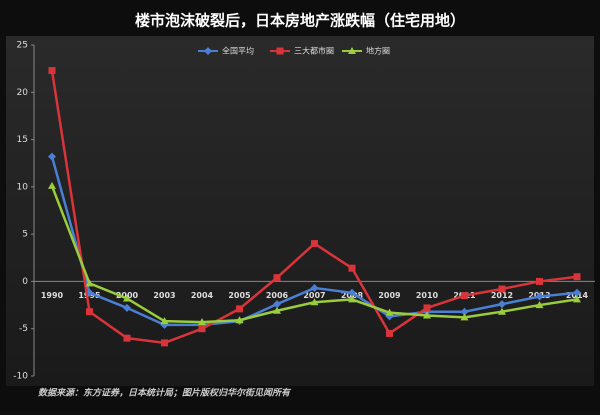  What do you see at coordinates (22, 140) in the screenshot?
I see `y-tick-label: 15` at bounding box center [22, 140].